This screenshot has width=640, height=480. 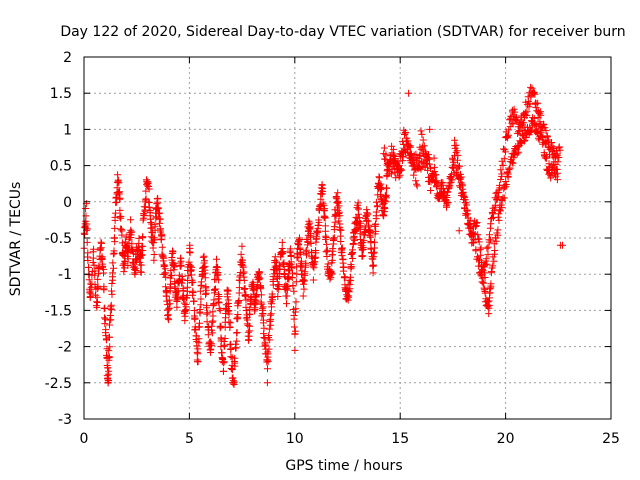 What do you see at coordinates (350, 439) in the screenshot?
I see `x-axis-tick-labels: 0 5 10 15 20 25` at bounding box center [350, 439].